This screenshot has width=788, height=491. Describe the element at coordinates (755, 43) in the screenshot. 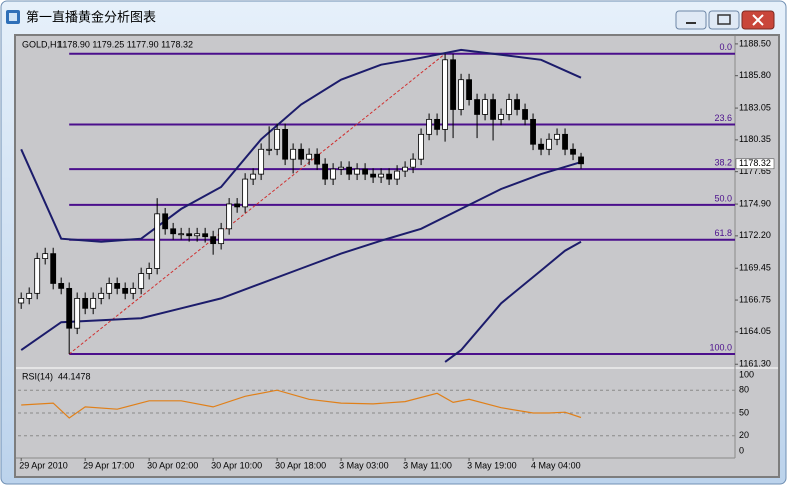

I see `y-tick-label: 1188.50` at that location.